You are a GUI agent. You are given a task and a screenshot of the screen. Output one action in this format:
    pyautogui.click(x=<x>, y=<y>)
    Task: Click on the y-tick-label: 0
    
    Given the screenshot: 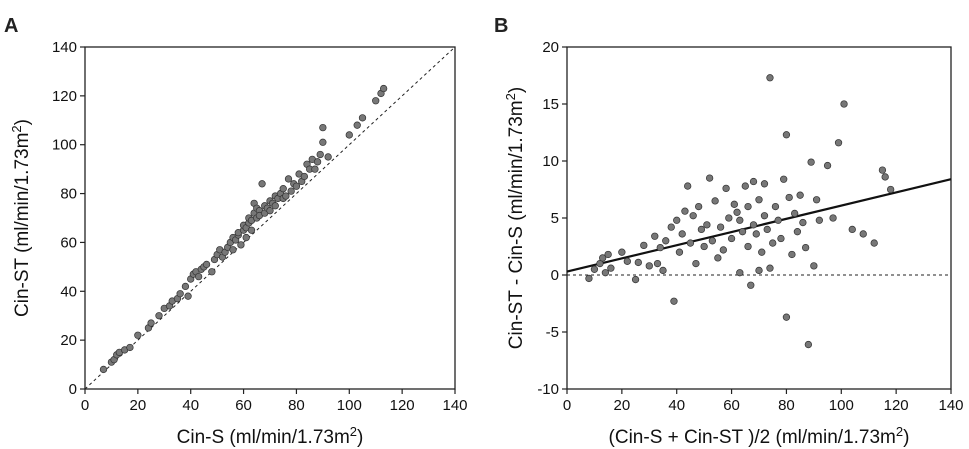 What is the action you would take?
    pyautogui.click(x=73, y=389)
    